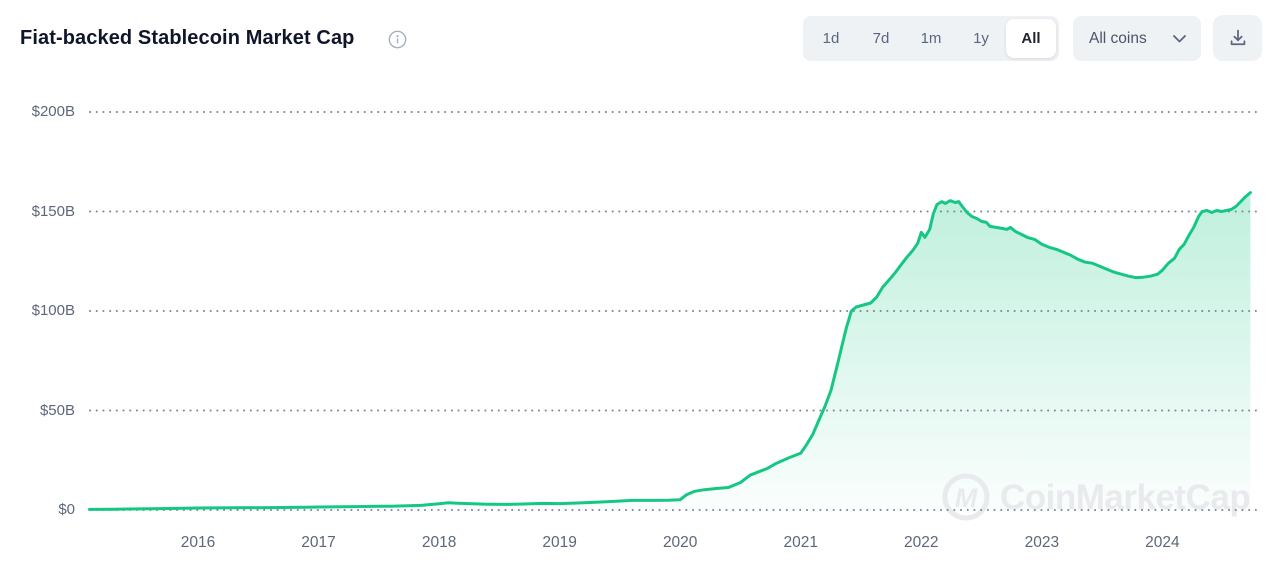  Describe the element at coordinates (198, 542) in the screenshot. I see `x-axis-tick-label: 2016` at that location.